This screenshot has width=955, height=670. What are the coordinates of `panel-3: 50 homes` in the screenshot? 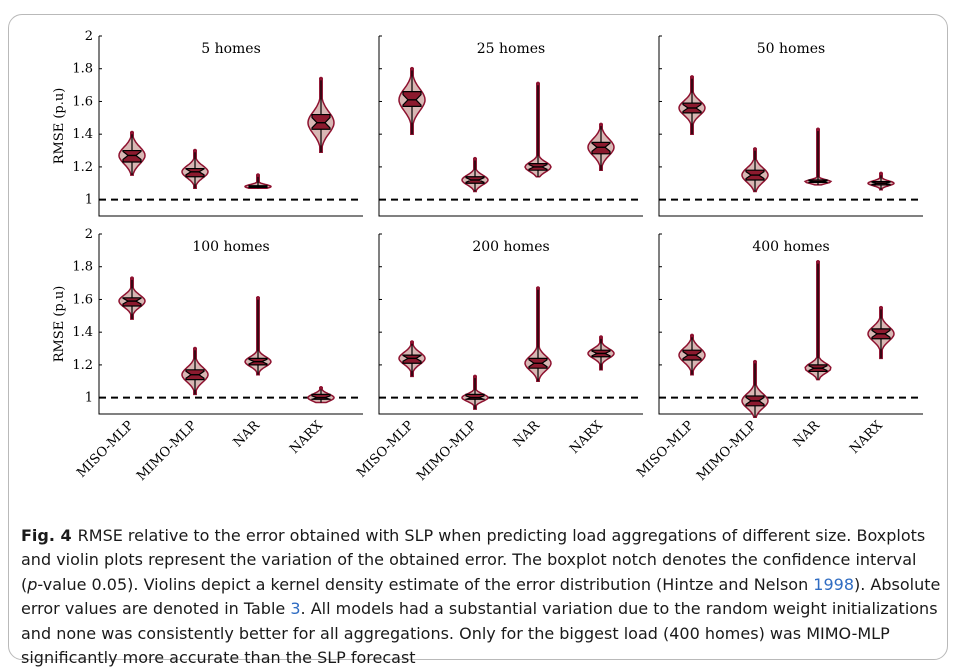 It's located at (790, 126).